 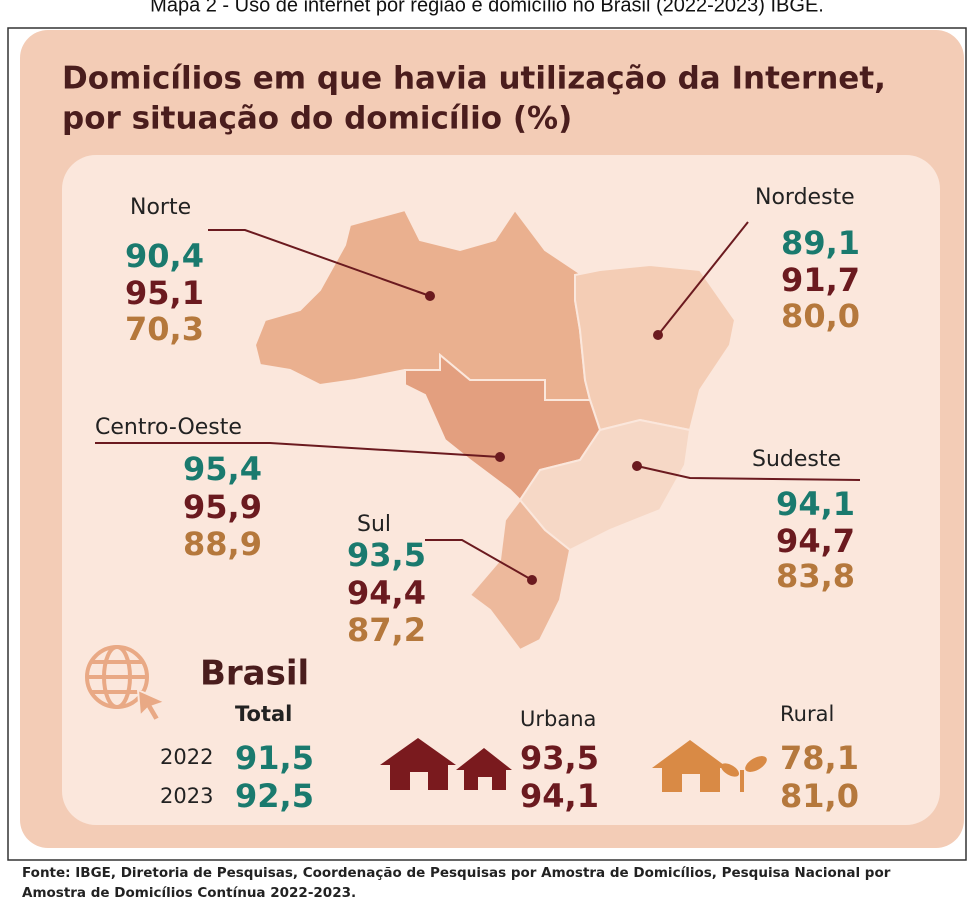 What do you see at coordinates (222, 469) in the screenshot?
I see `value: 95,4` at bounding box center [222, 469].